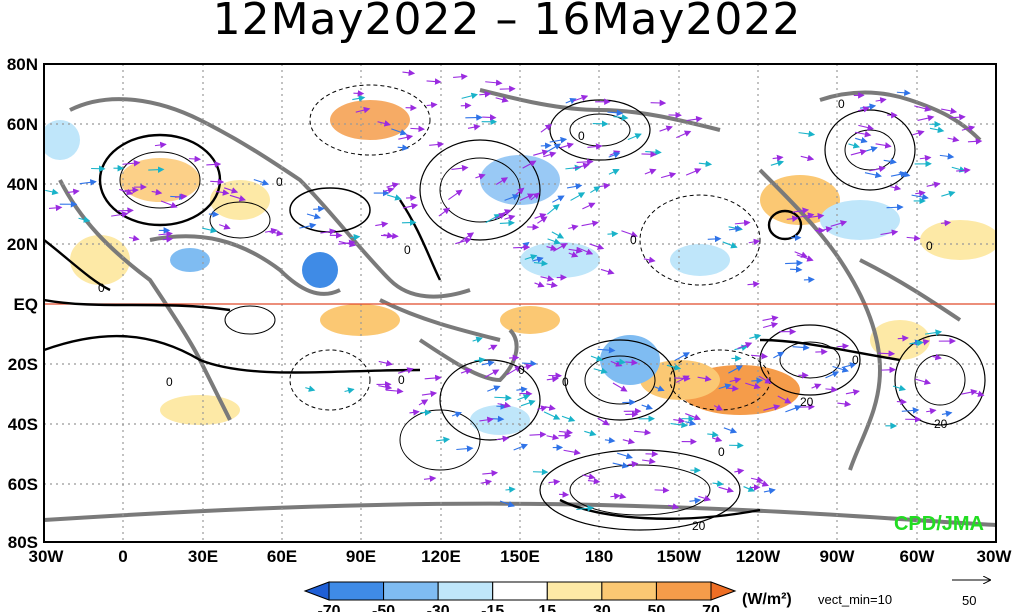 This screenshot has width=1014, height=612. What do you see at coordinates (22, 64) in the screenshot?
I see `lat-label: 80N` at bounding box center [22, 64].